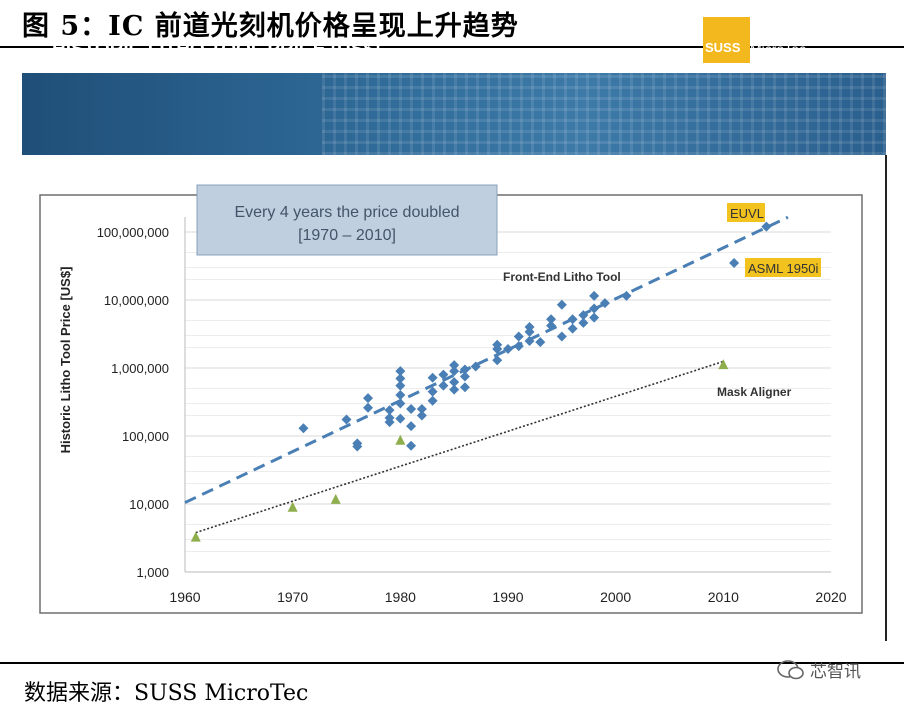  I want to click on chart-banner, so click(454, 114).